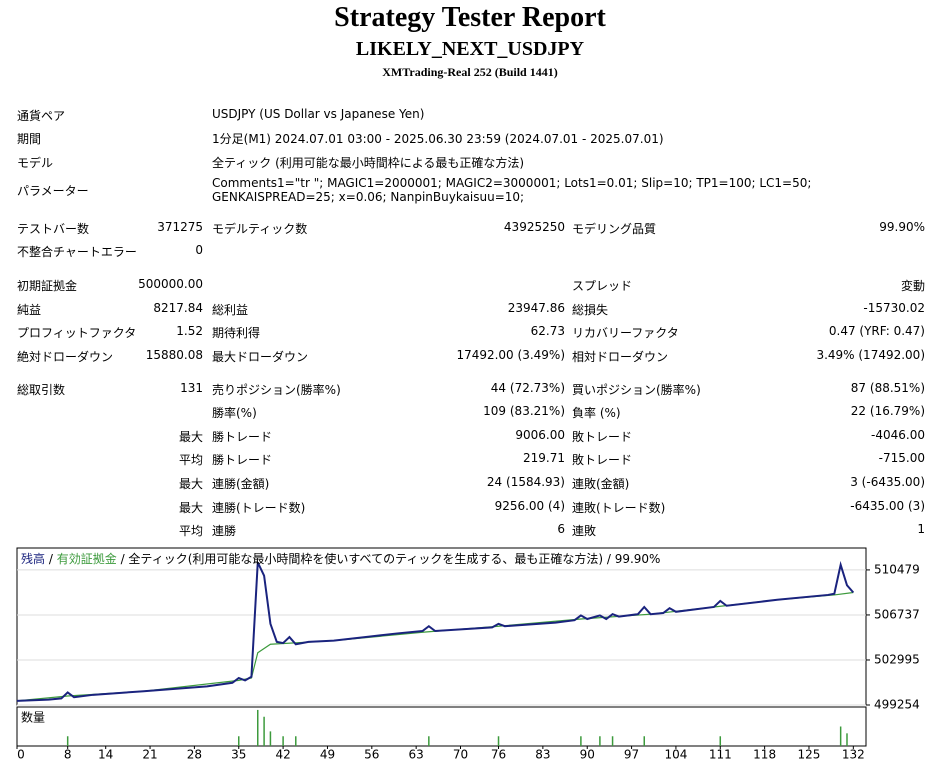 The height and width of the screenshot is (762, 940). What do you see at coordinates (675, 755) in the screenshot?
I see `x-tick-label: 104` at bounding box center [675, 755].